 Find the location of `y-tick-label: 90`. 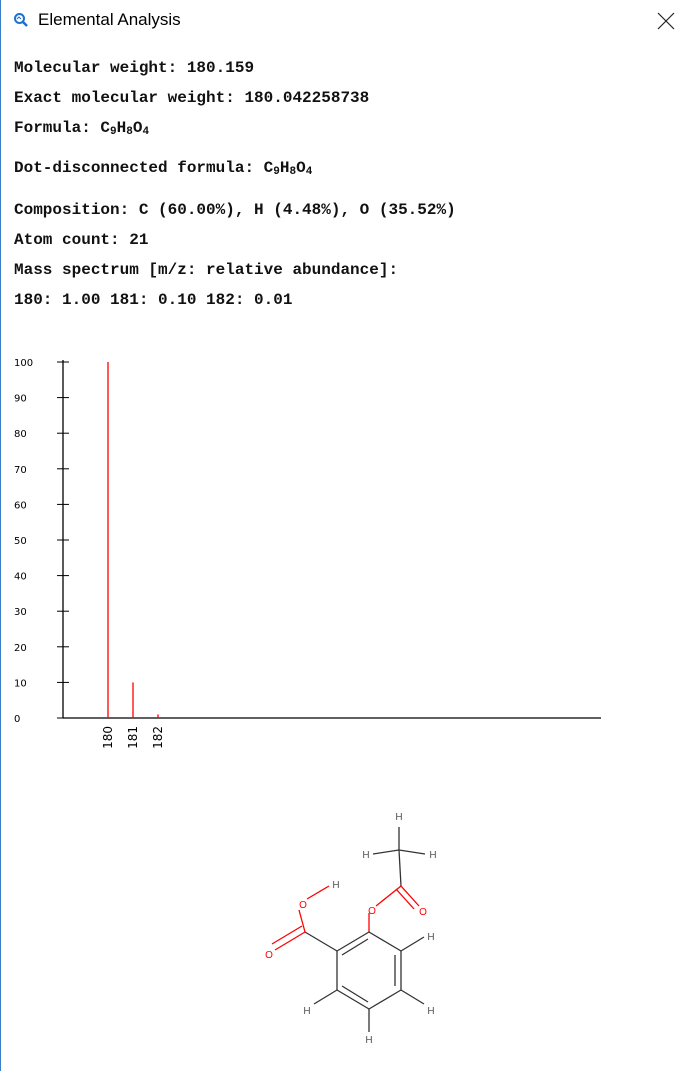

y-tick-label: 90 is located at coordinates (20, 399).